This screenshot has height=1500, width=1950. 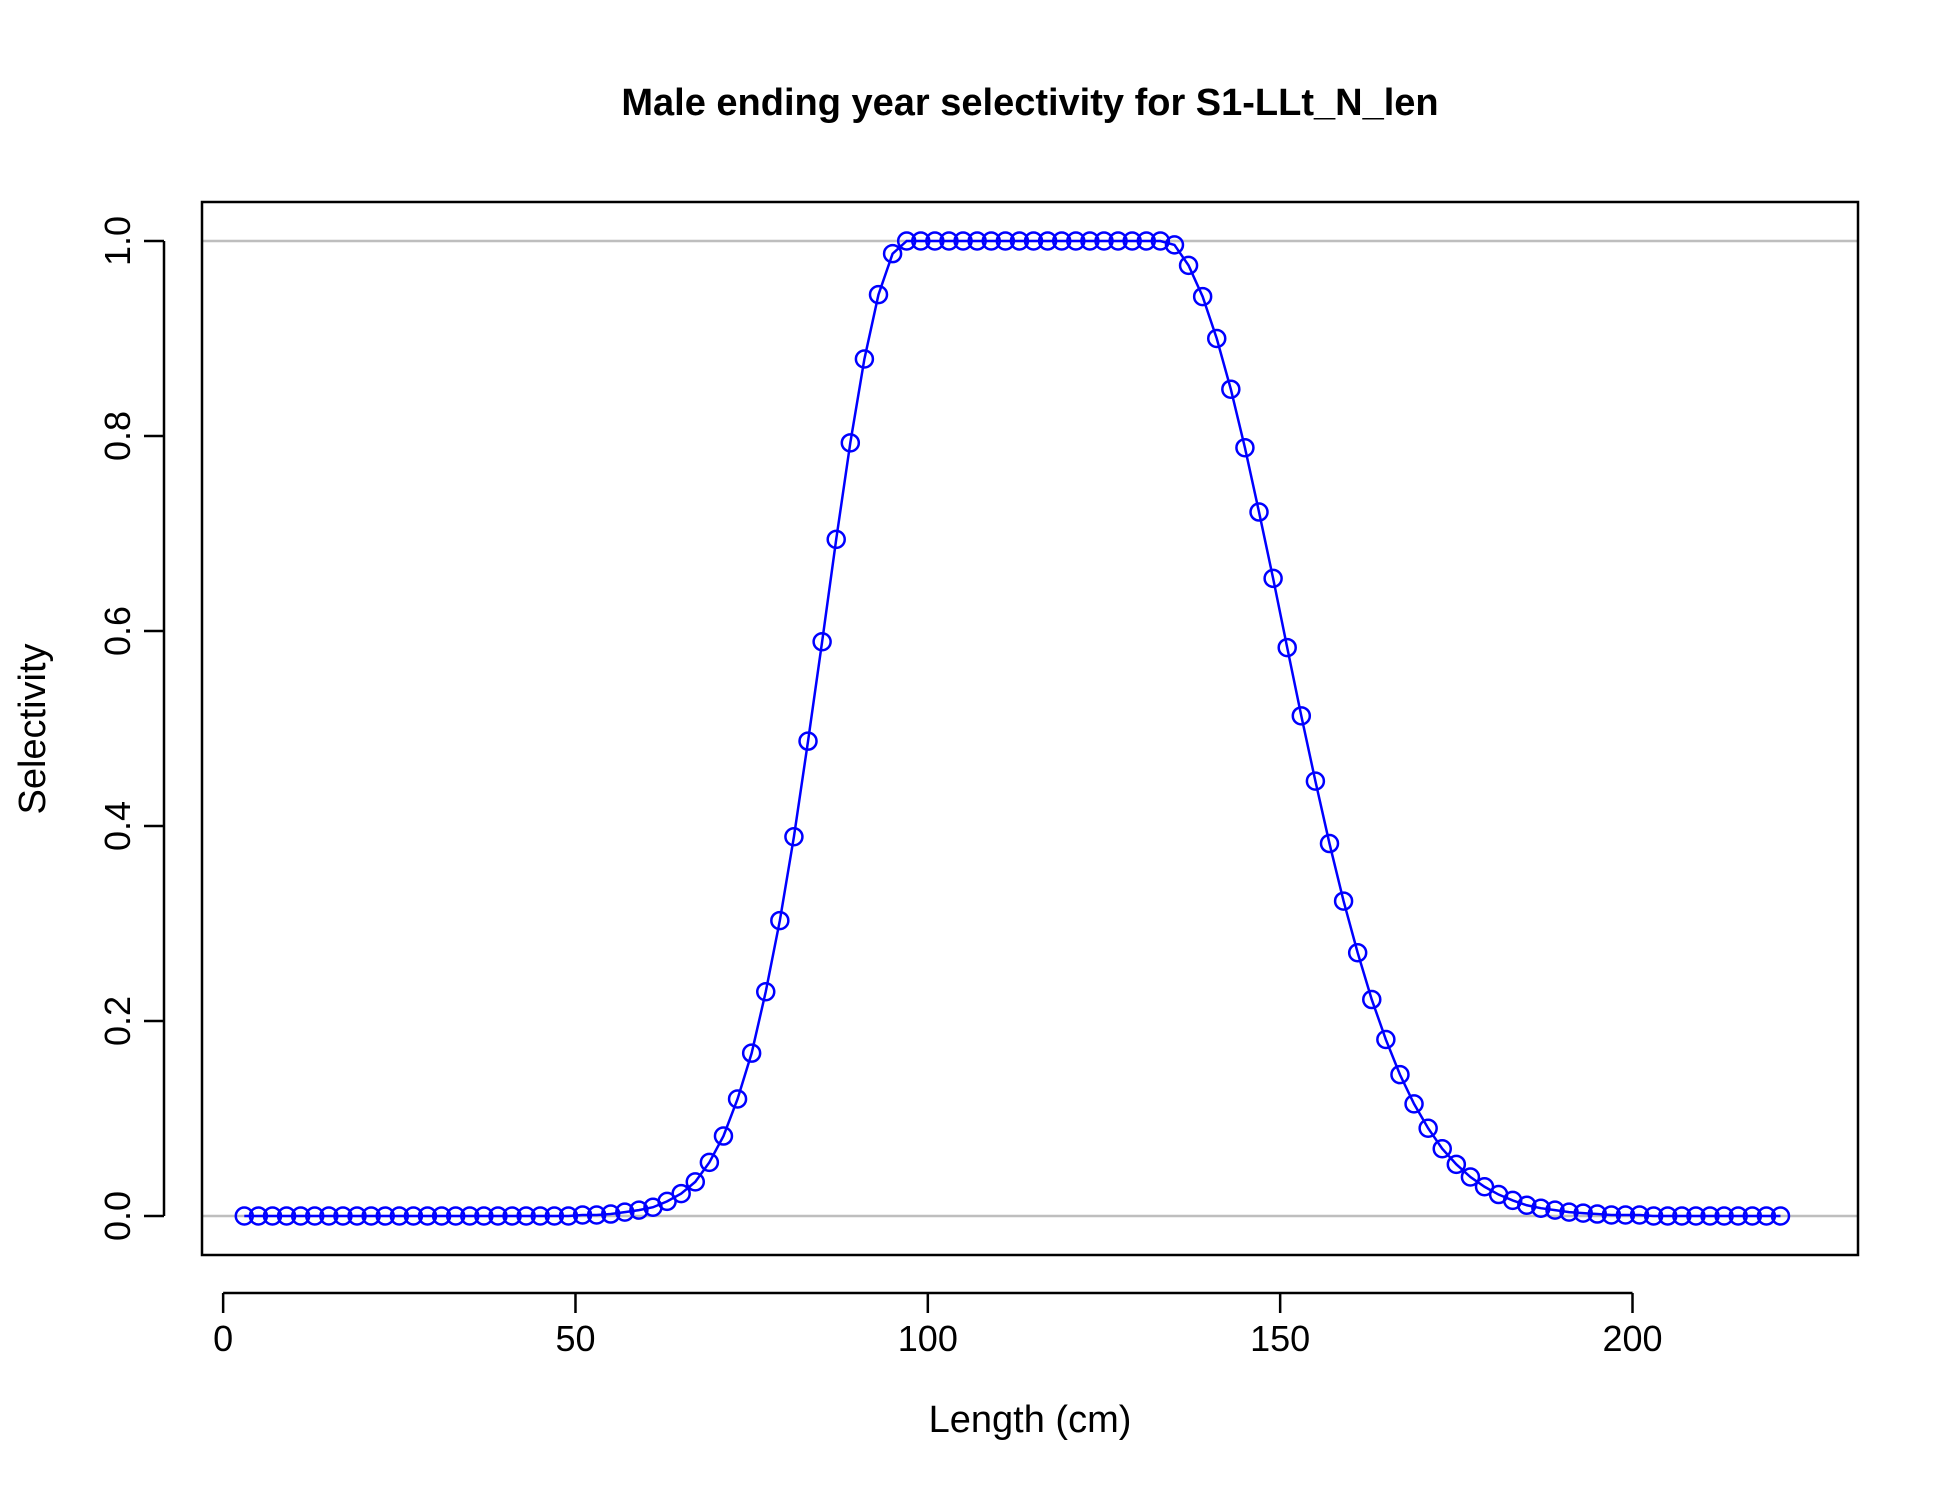 What do you see at coordinates (131, 728) in the screenshot?
I see `y-axis: 0.0 0.2 0.4 0.6 0.8 1.0` at bounding box center [131, 728].